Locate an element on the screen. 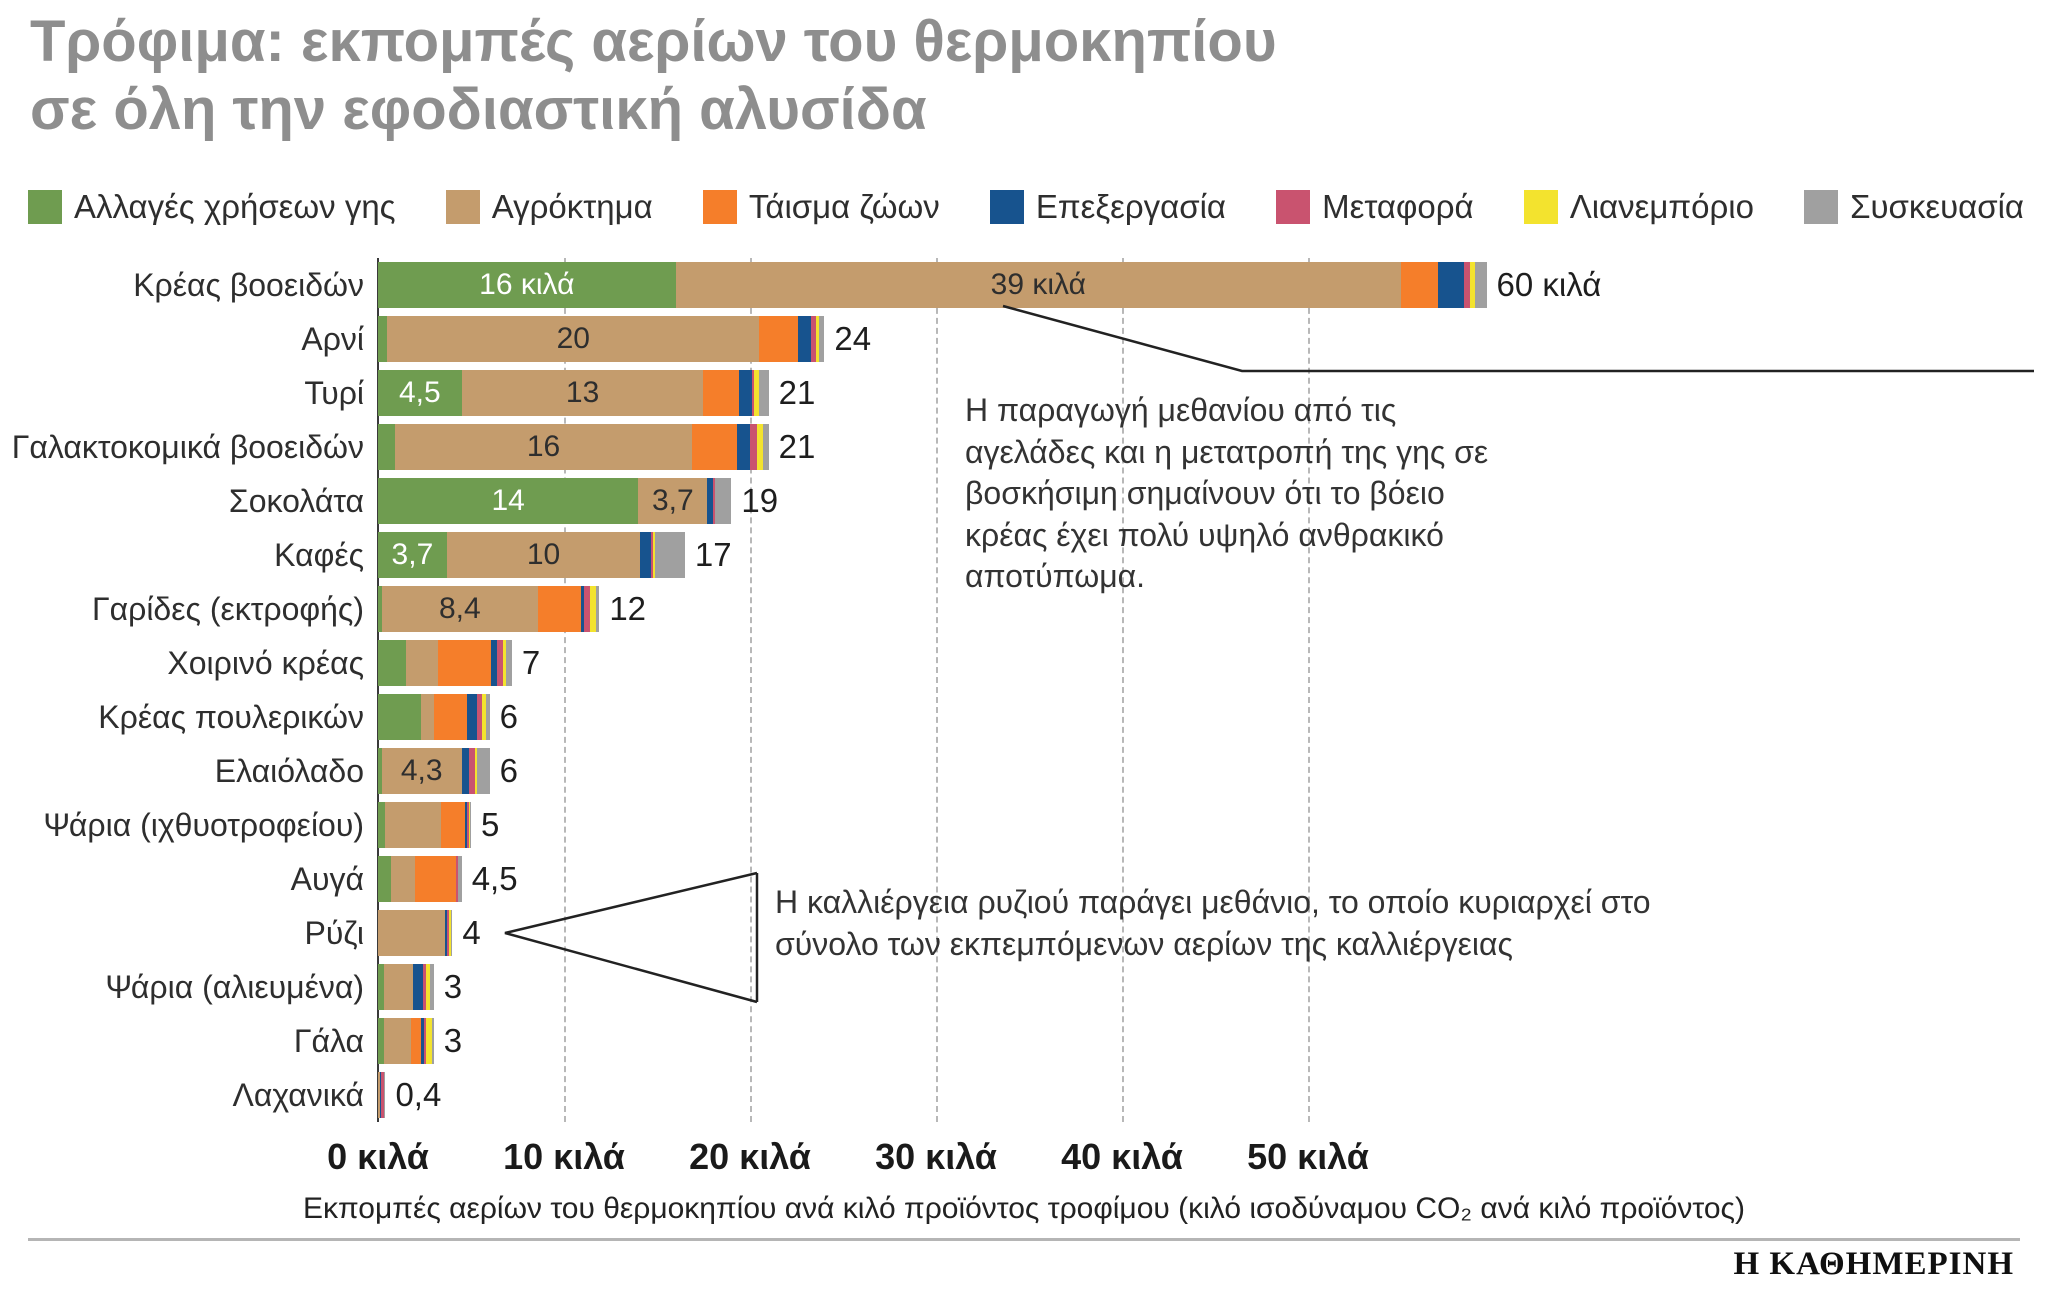  total-value-label: 24 is located at coordinates (853, 338).